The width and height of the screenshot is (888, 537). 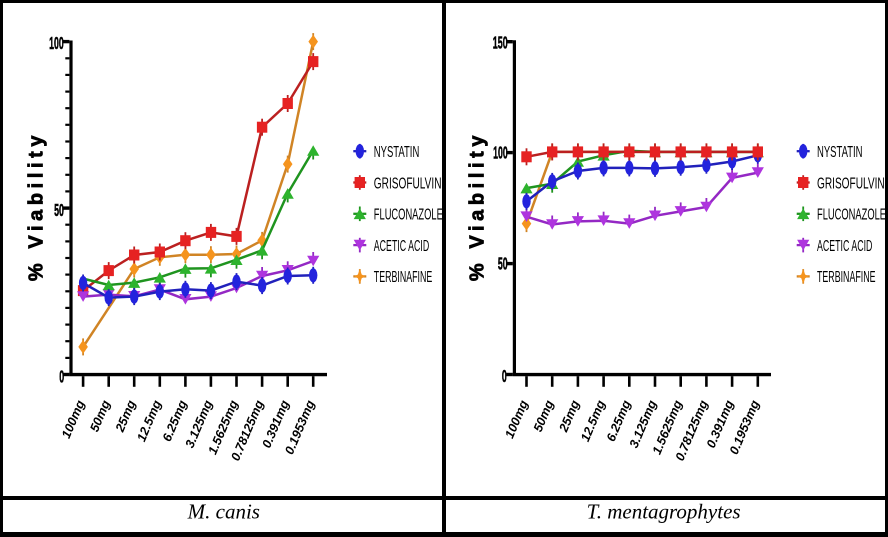 I want to click on svg-text: T. mentagrophytes, so click(x=664, y=512).